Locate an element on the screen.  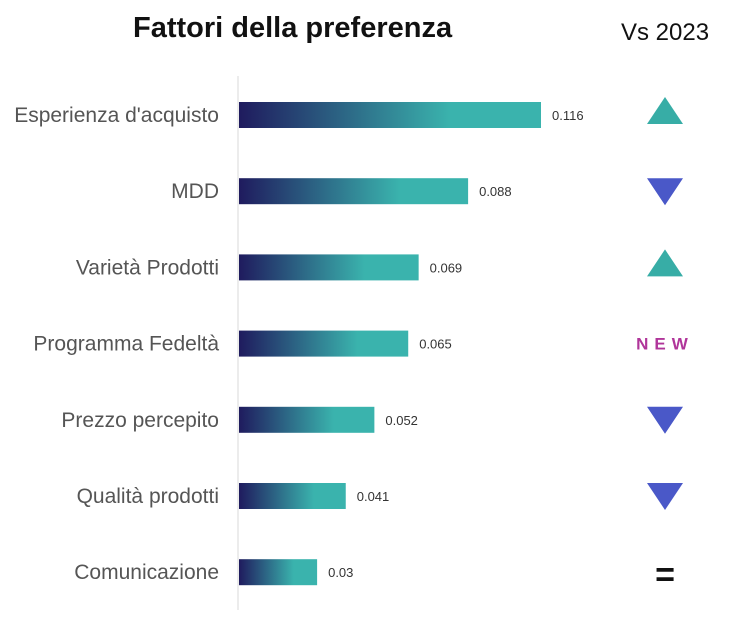
value-label: 0.069 is located at coordinates (446, 267).